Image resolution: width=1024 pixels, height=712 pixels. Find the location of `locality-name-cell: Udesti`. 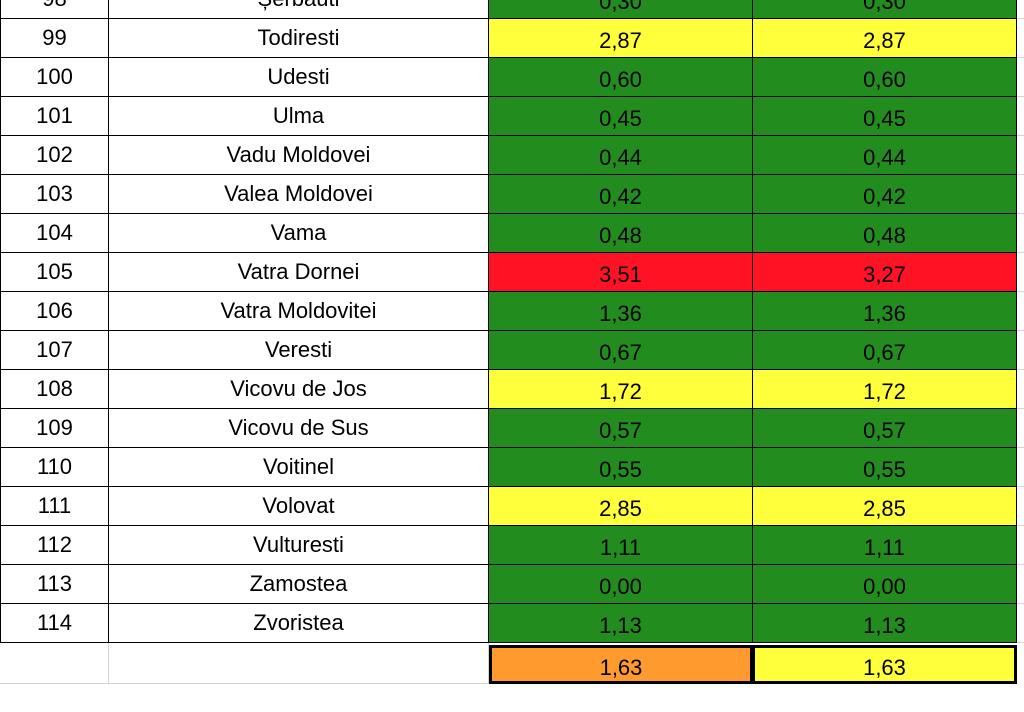

locality-name-cell: Udesti is located at coordinates (299, 77).